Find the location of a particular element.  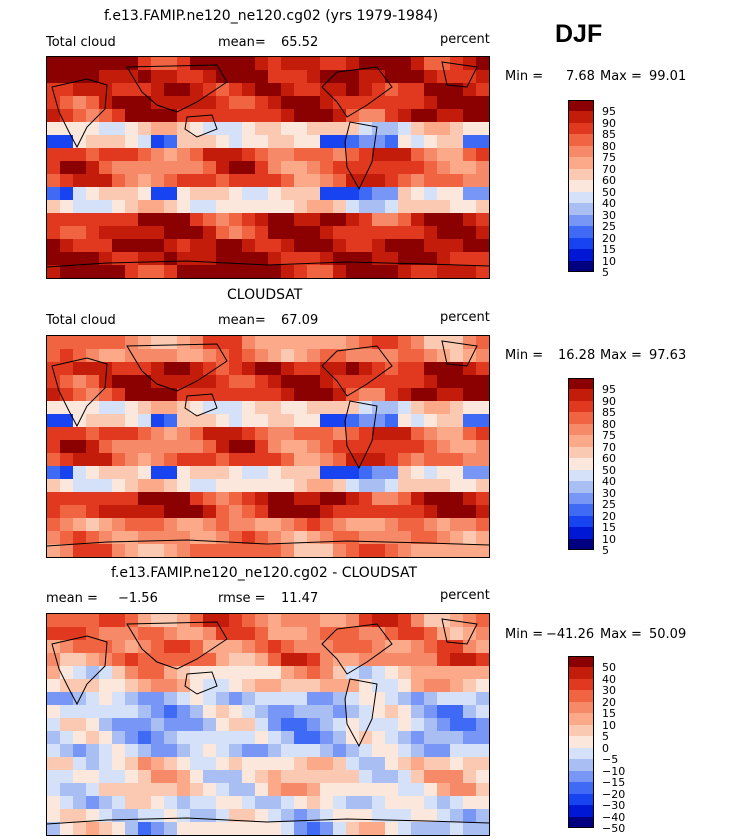

mean-label: mean= is located at coordinates (242, 320).